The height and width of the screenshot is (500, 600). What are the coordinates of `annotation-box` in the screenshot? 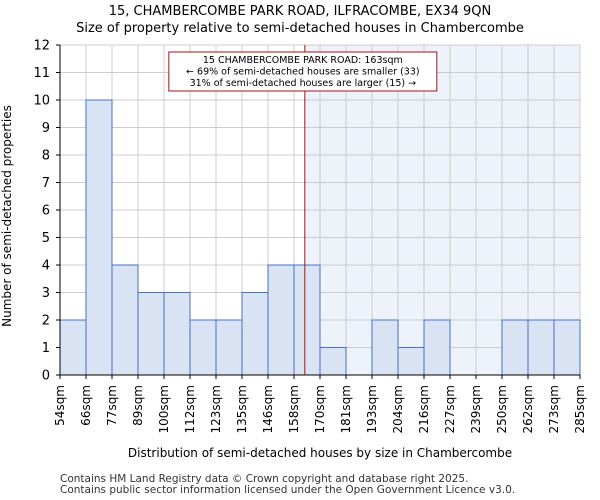 It's located at (303, 71).